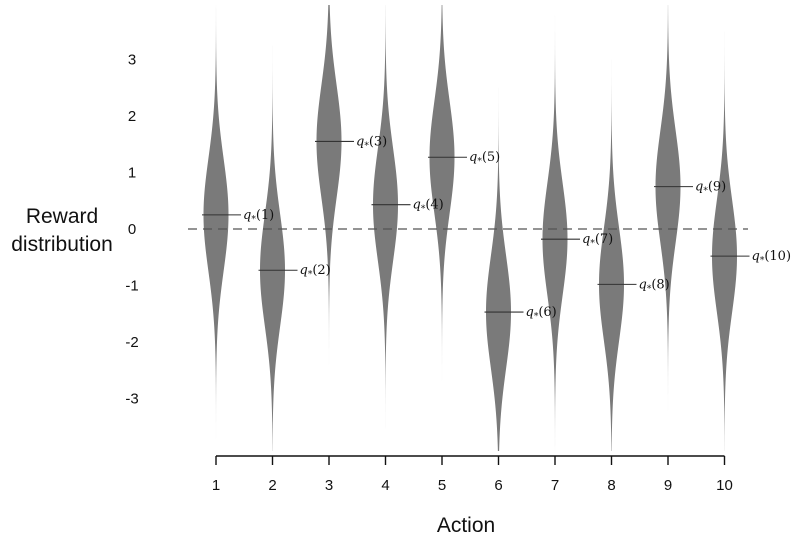 The height and width of the screenshot is (550, 803). Describe the element at coordinates (131, 286) in the screenshot. I see `y-tick-label: -1` at that location.